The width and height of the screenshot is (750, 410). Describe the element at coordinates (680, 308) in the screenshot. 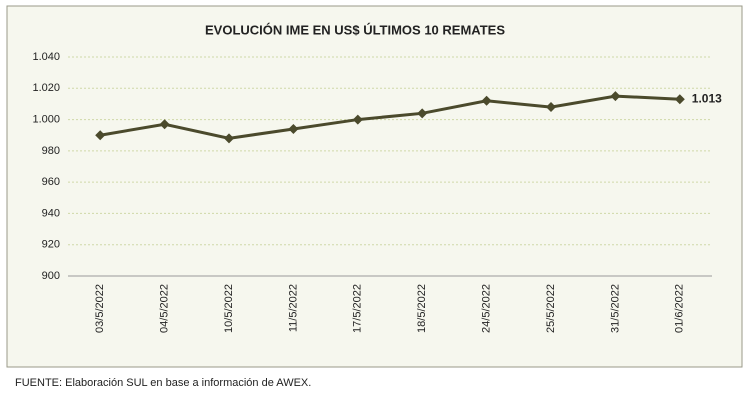

I see `x-tick-label: 01/6/2022` at that location.